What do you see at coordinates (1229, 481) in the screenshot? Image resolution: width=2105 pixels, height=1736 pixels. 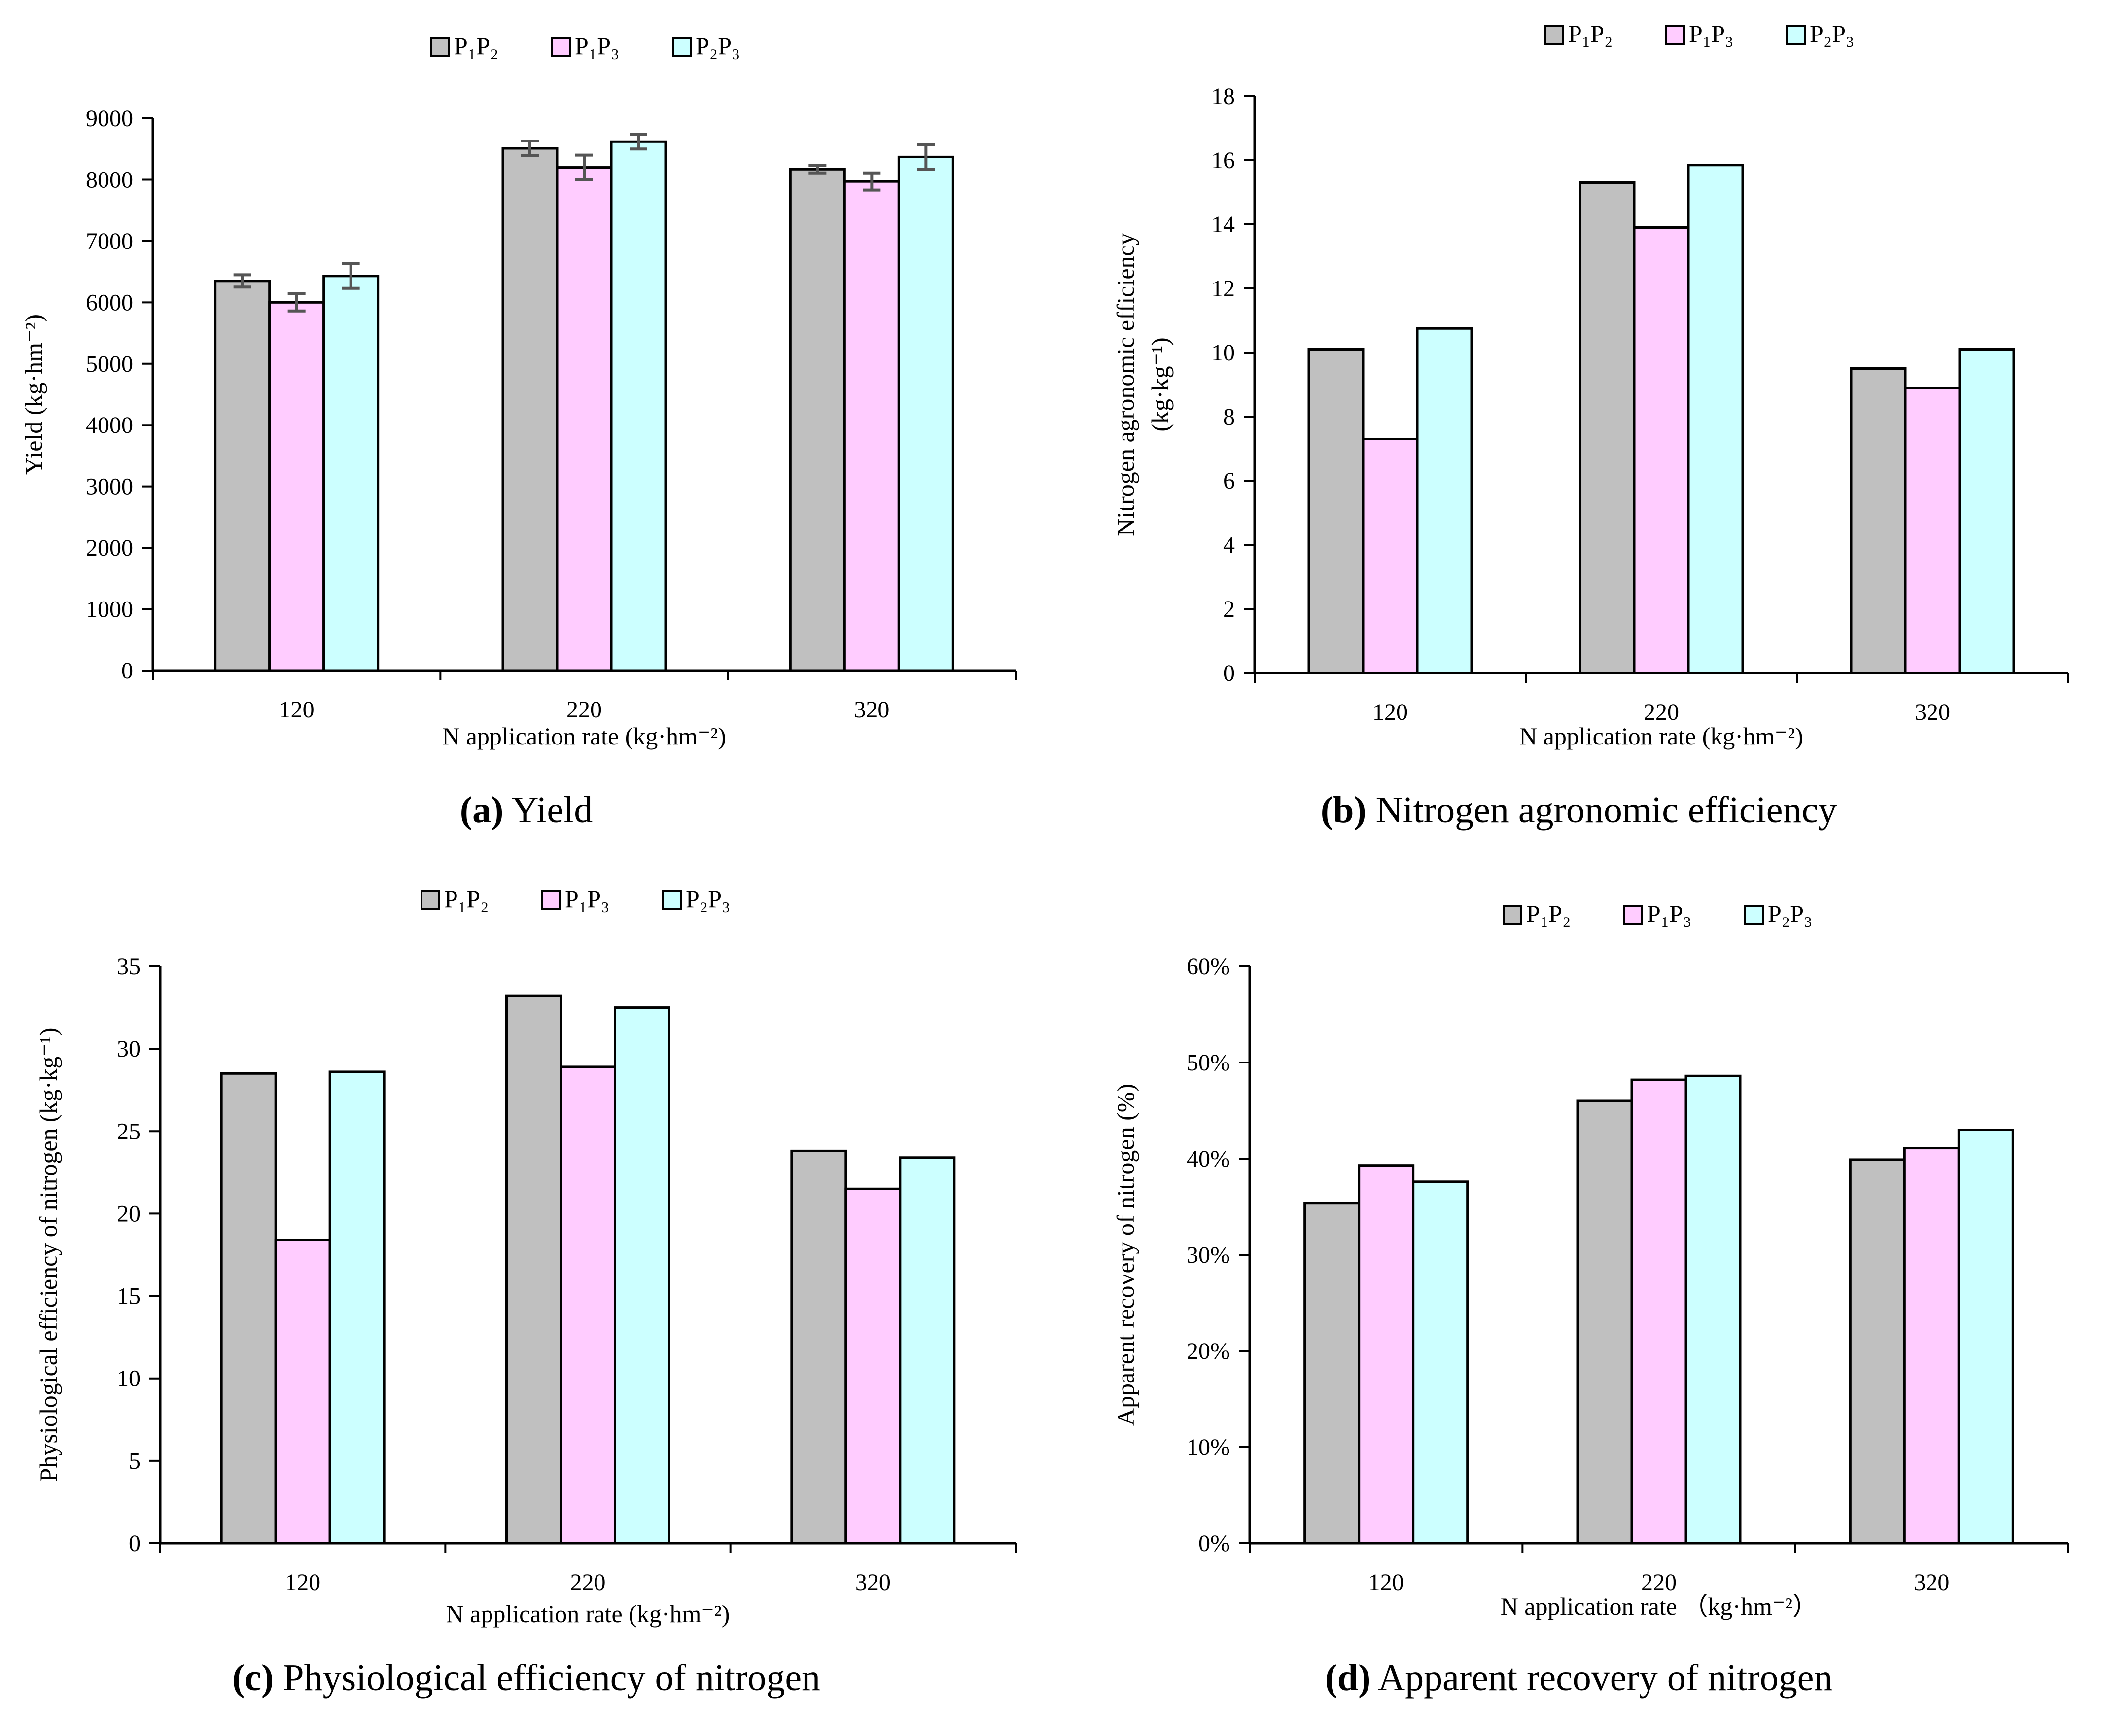 I see `y-tick-label: 6` at bounding box center [1229, 481].